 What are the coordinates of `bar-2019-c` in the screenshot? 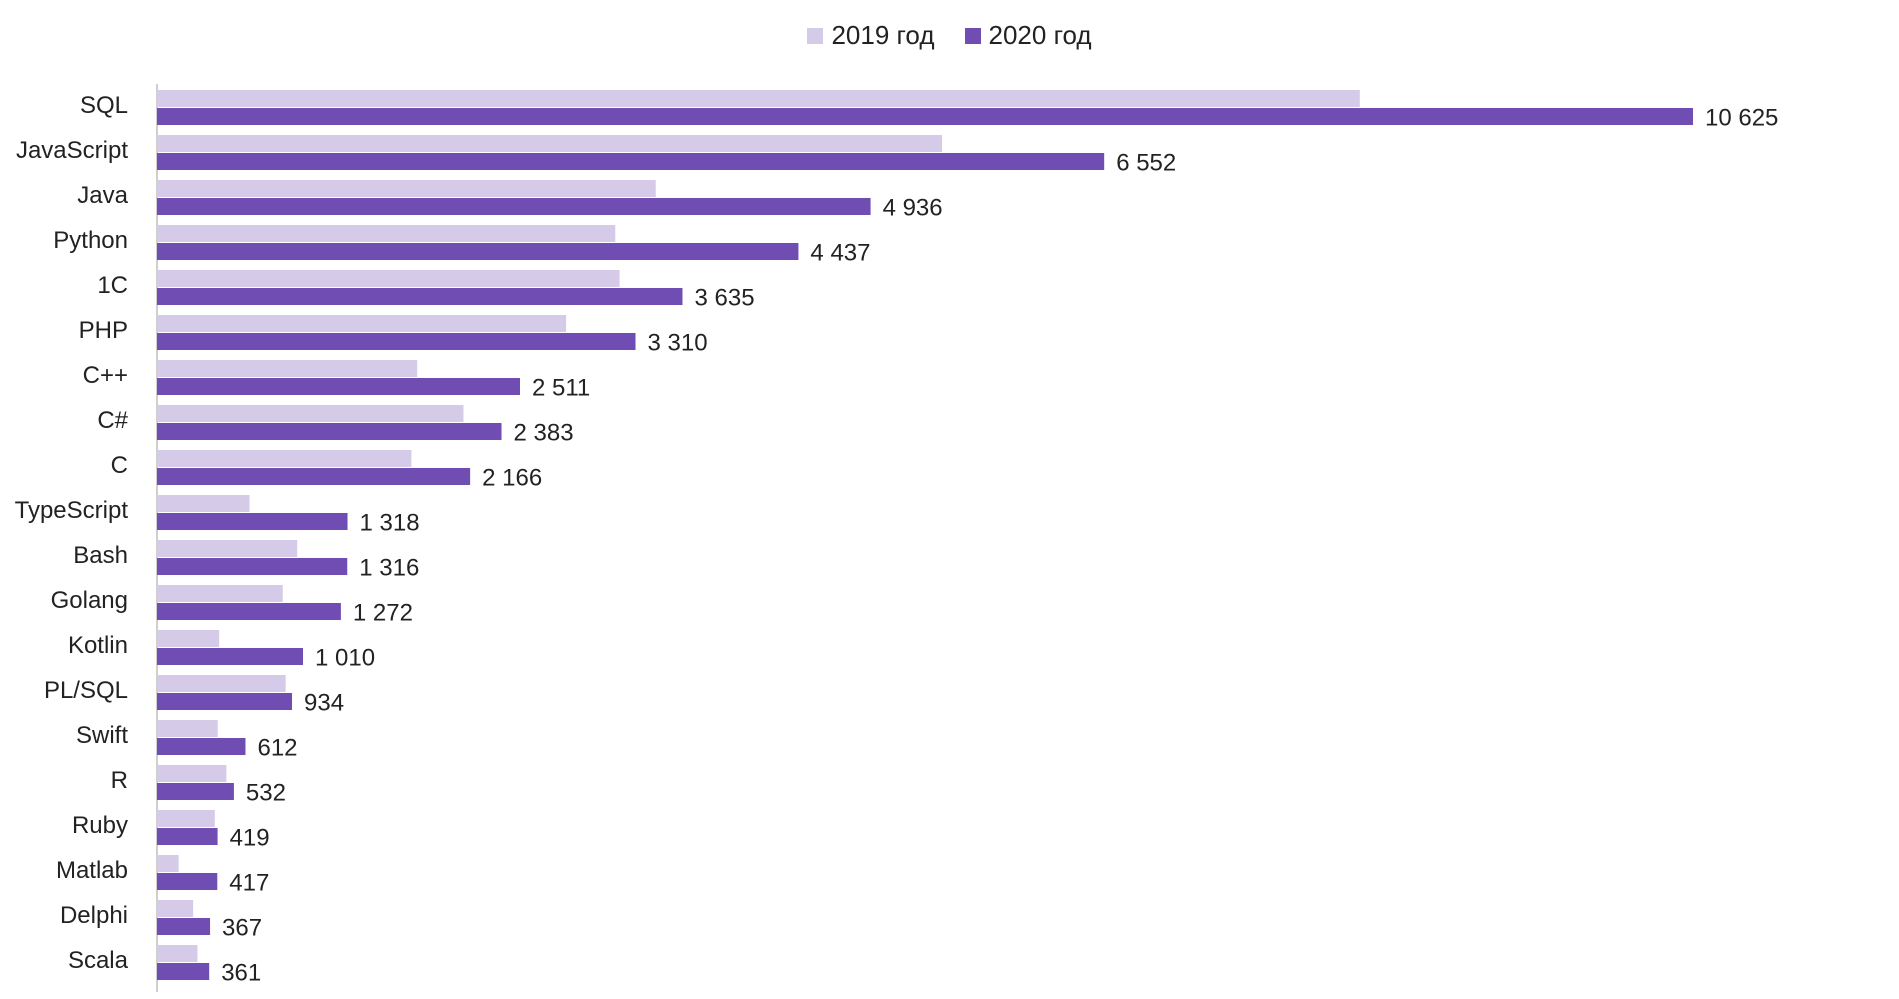 It's located at (284, 458).